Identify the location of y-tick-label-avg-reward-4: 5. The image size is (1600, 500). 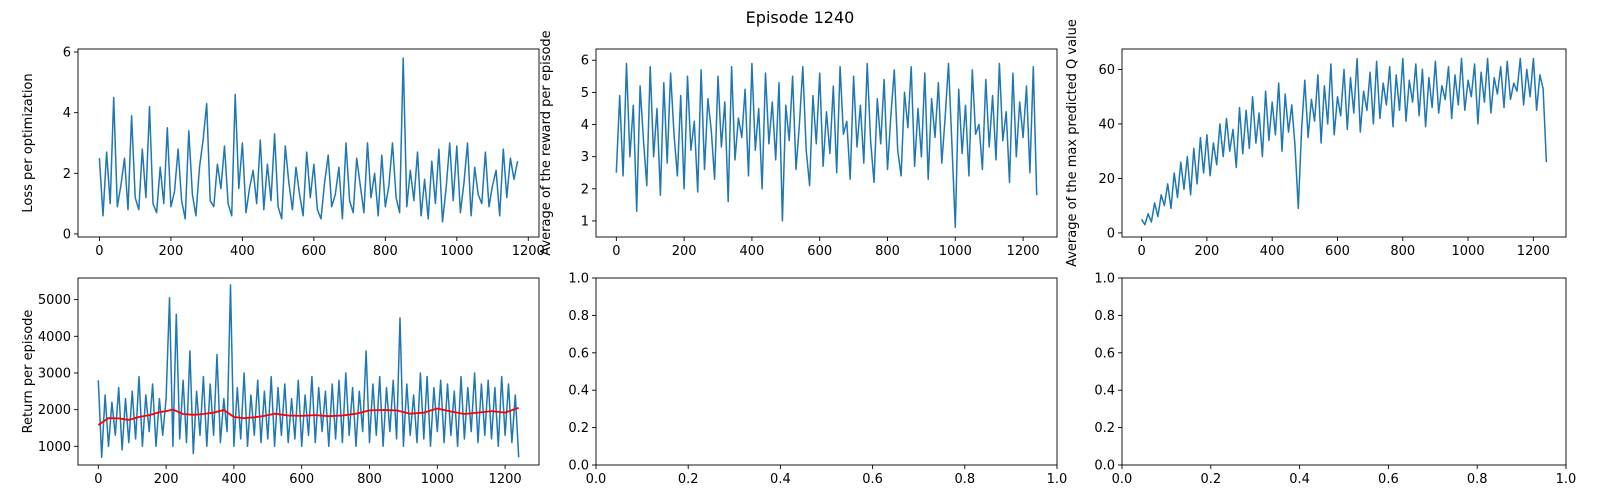
(585, 93).